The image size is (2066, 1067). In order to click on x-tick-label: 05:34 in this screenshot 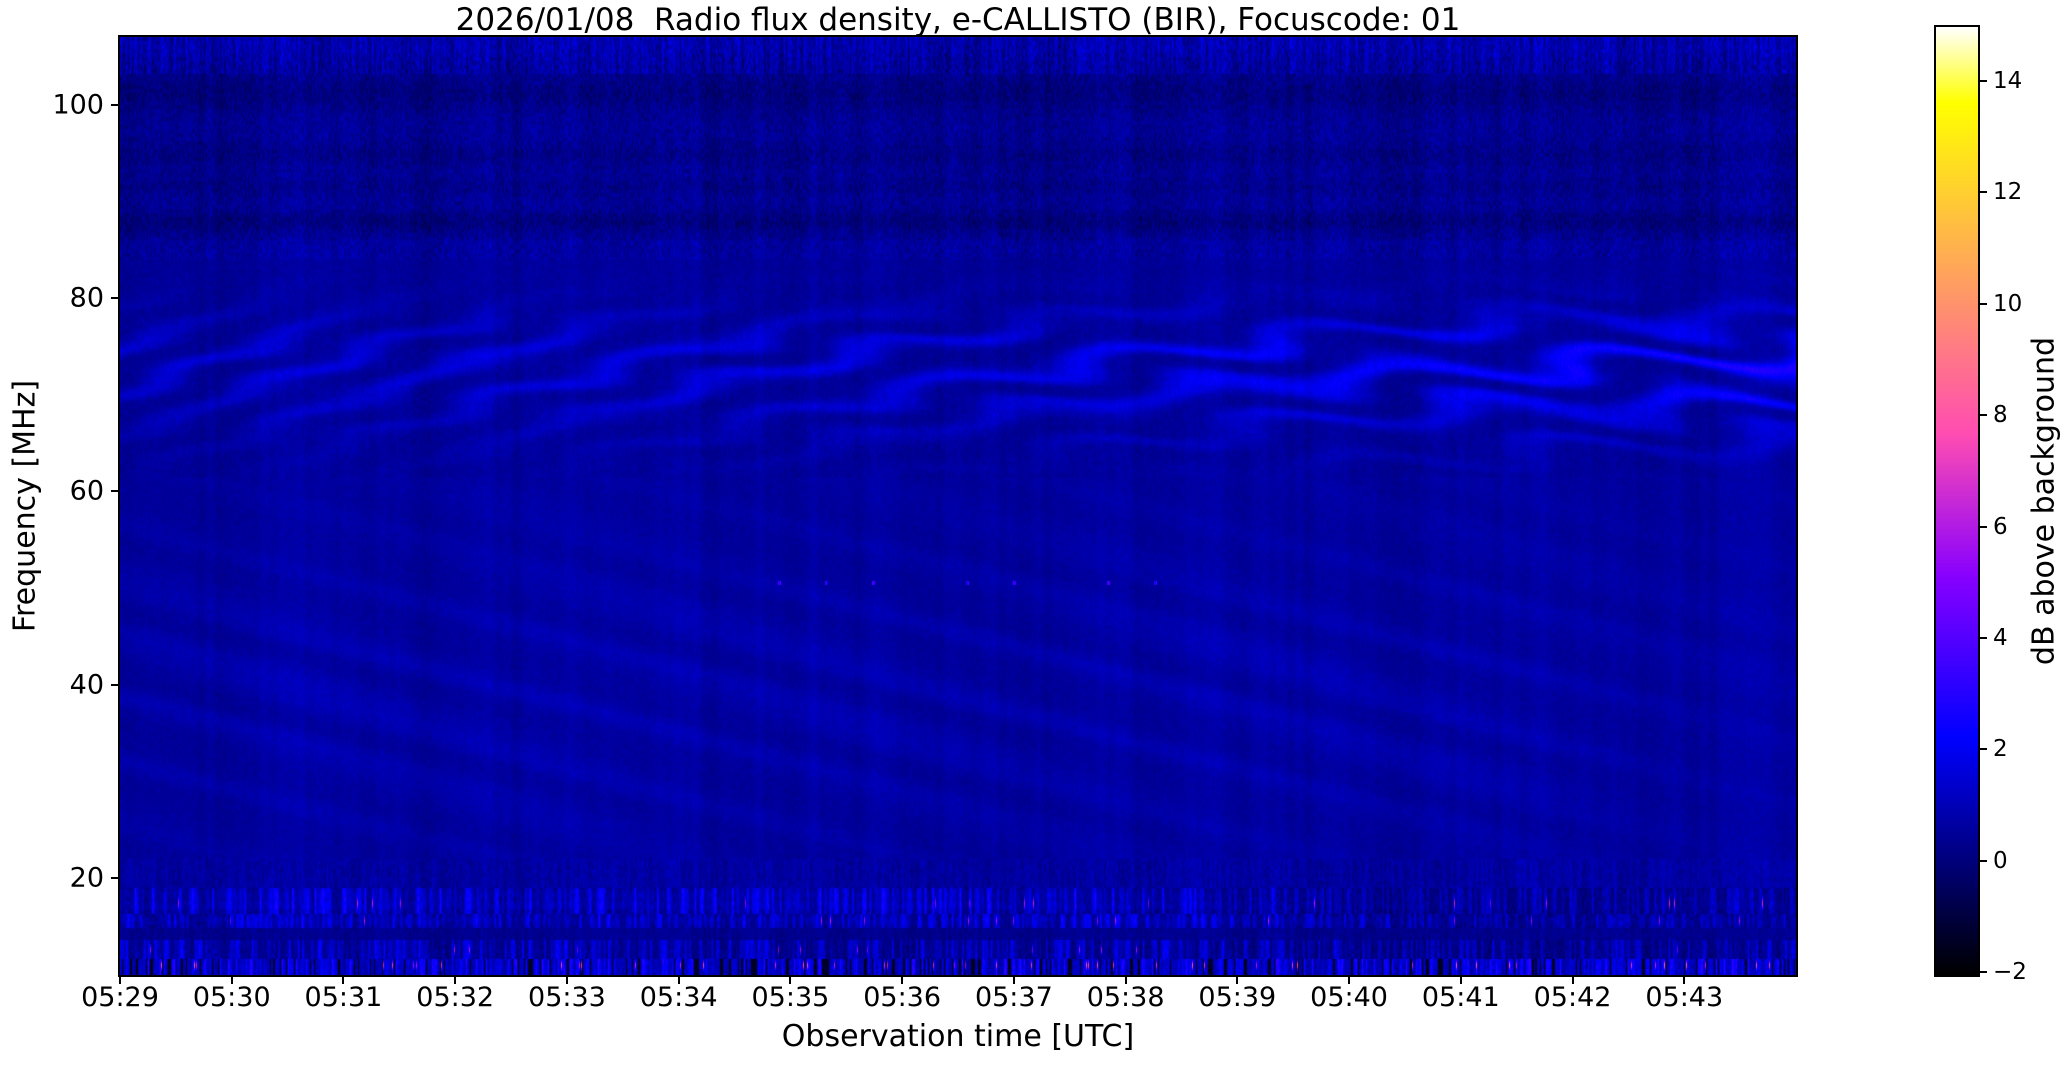, I will do `click(678, 997)`.